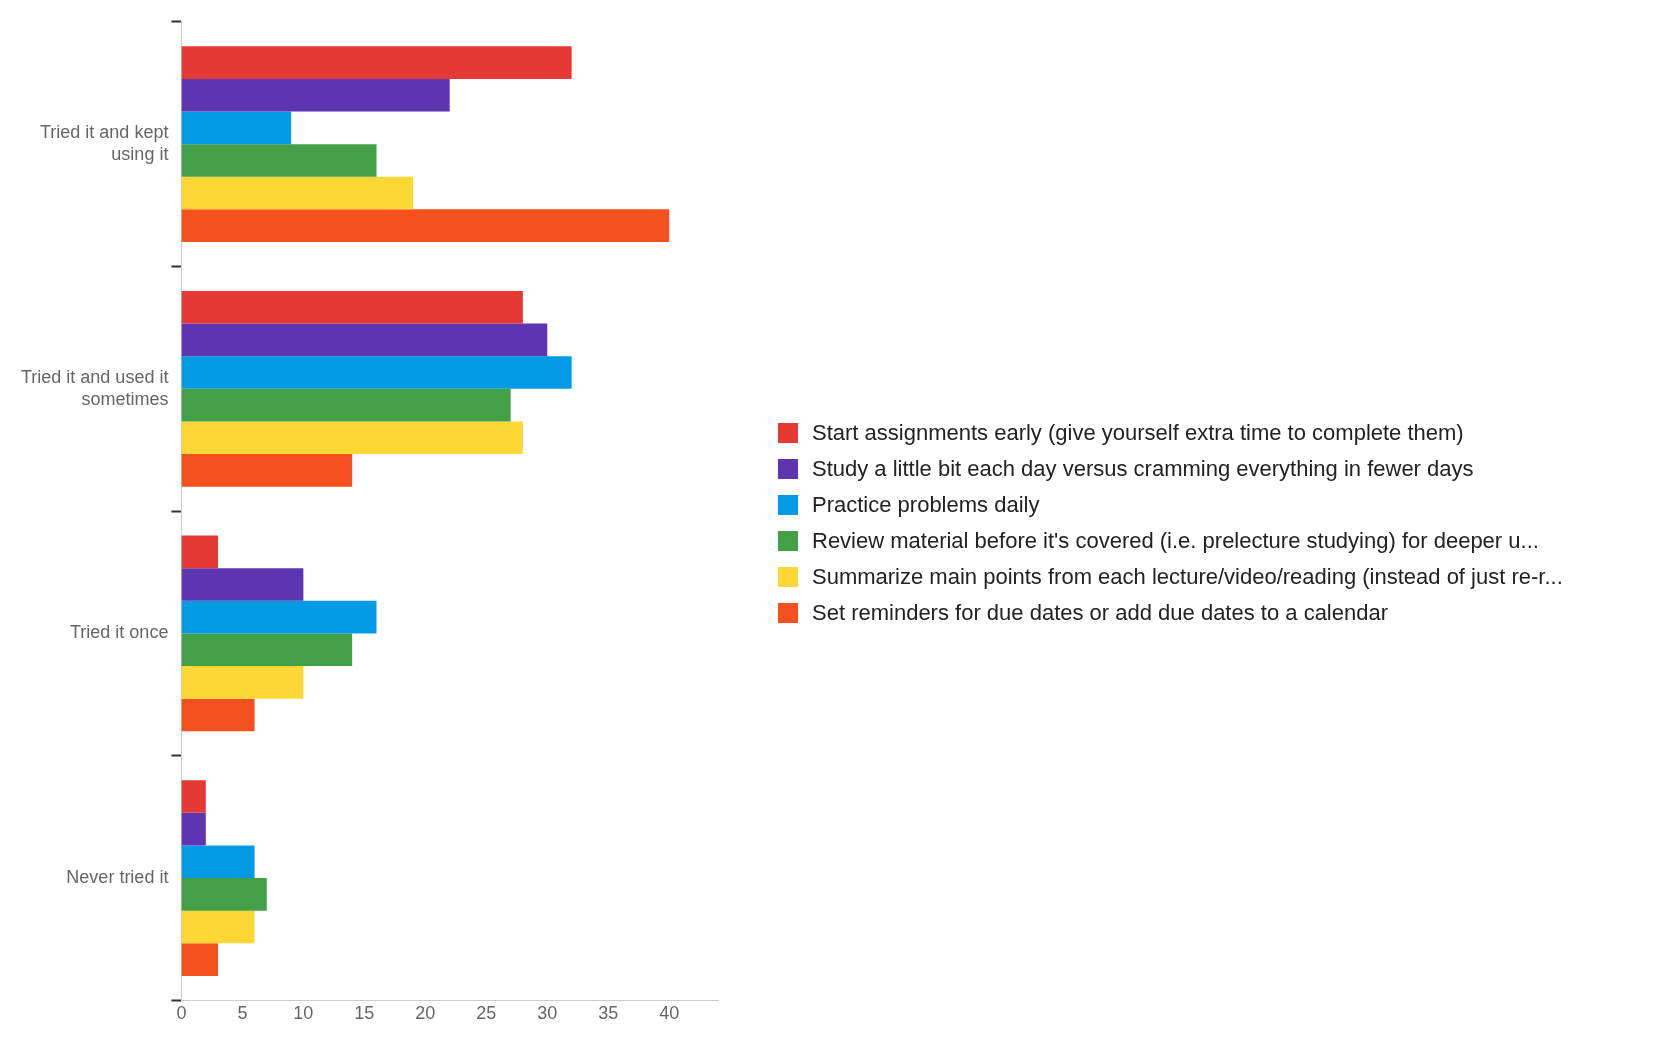  What do you see at coordinates (1138, 433) in the screenshot?
I see `legend-label: Start assignments early (give yourself extra time to complete them)` at bounding box center [1138, 433].